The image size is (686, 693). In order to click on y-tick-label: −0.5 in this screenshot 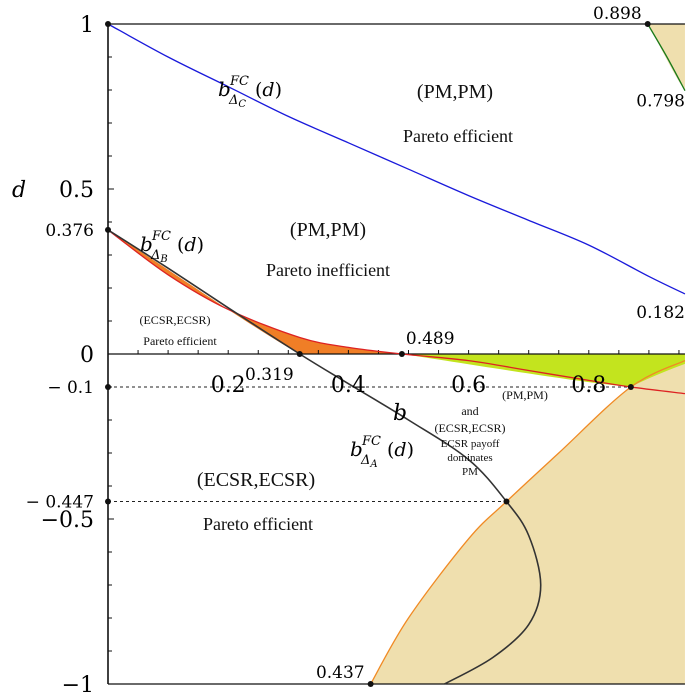, I will do `click(67, 520)`.